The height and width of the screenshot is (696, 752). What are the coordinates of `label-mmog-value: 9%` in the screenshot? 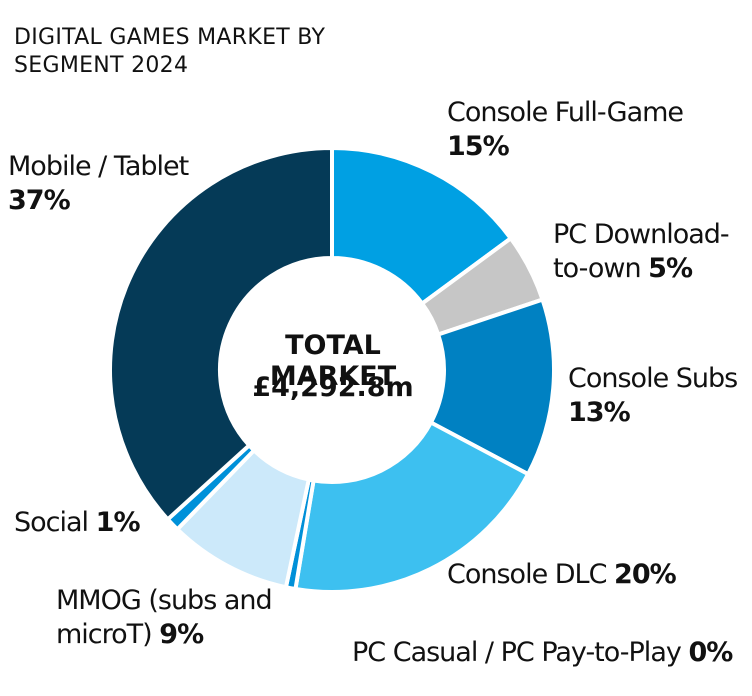 It's located at (181, 634).